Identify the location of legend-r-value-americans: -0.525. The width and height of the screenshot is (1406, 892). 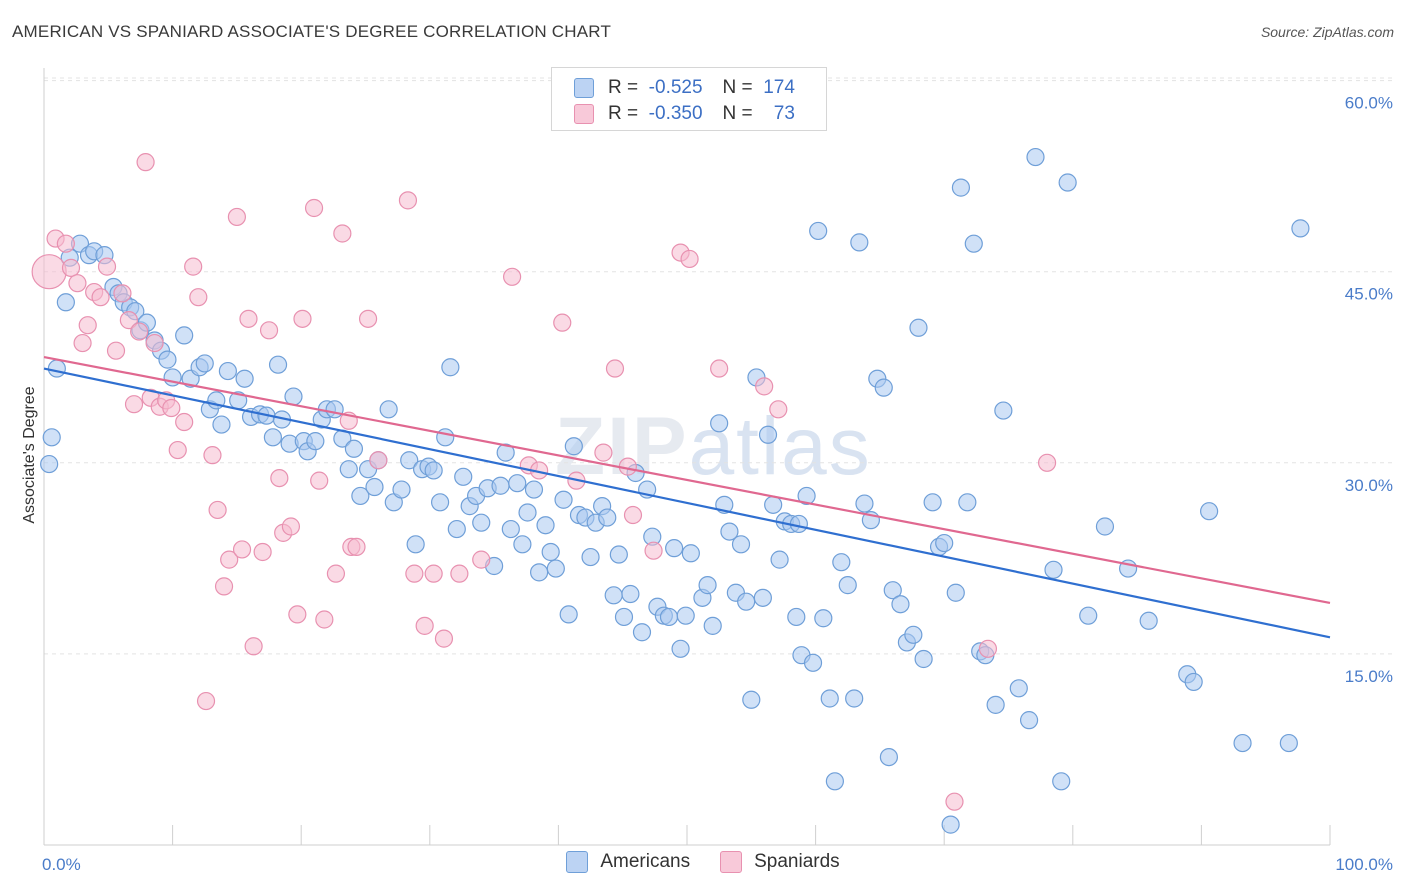
(675, 87).